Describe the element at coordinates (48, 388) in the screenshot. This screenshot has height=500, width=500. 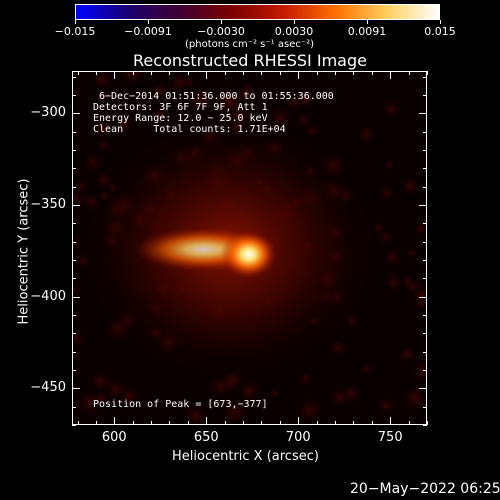
I see `y-tick-label: −450` at that location.